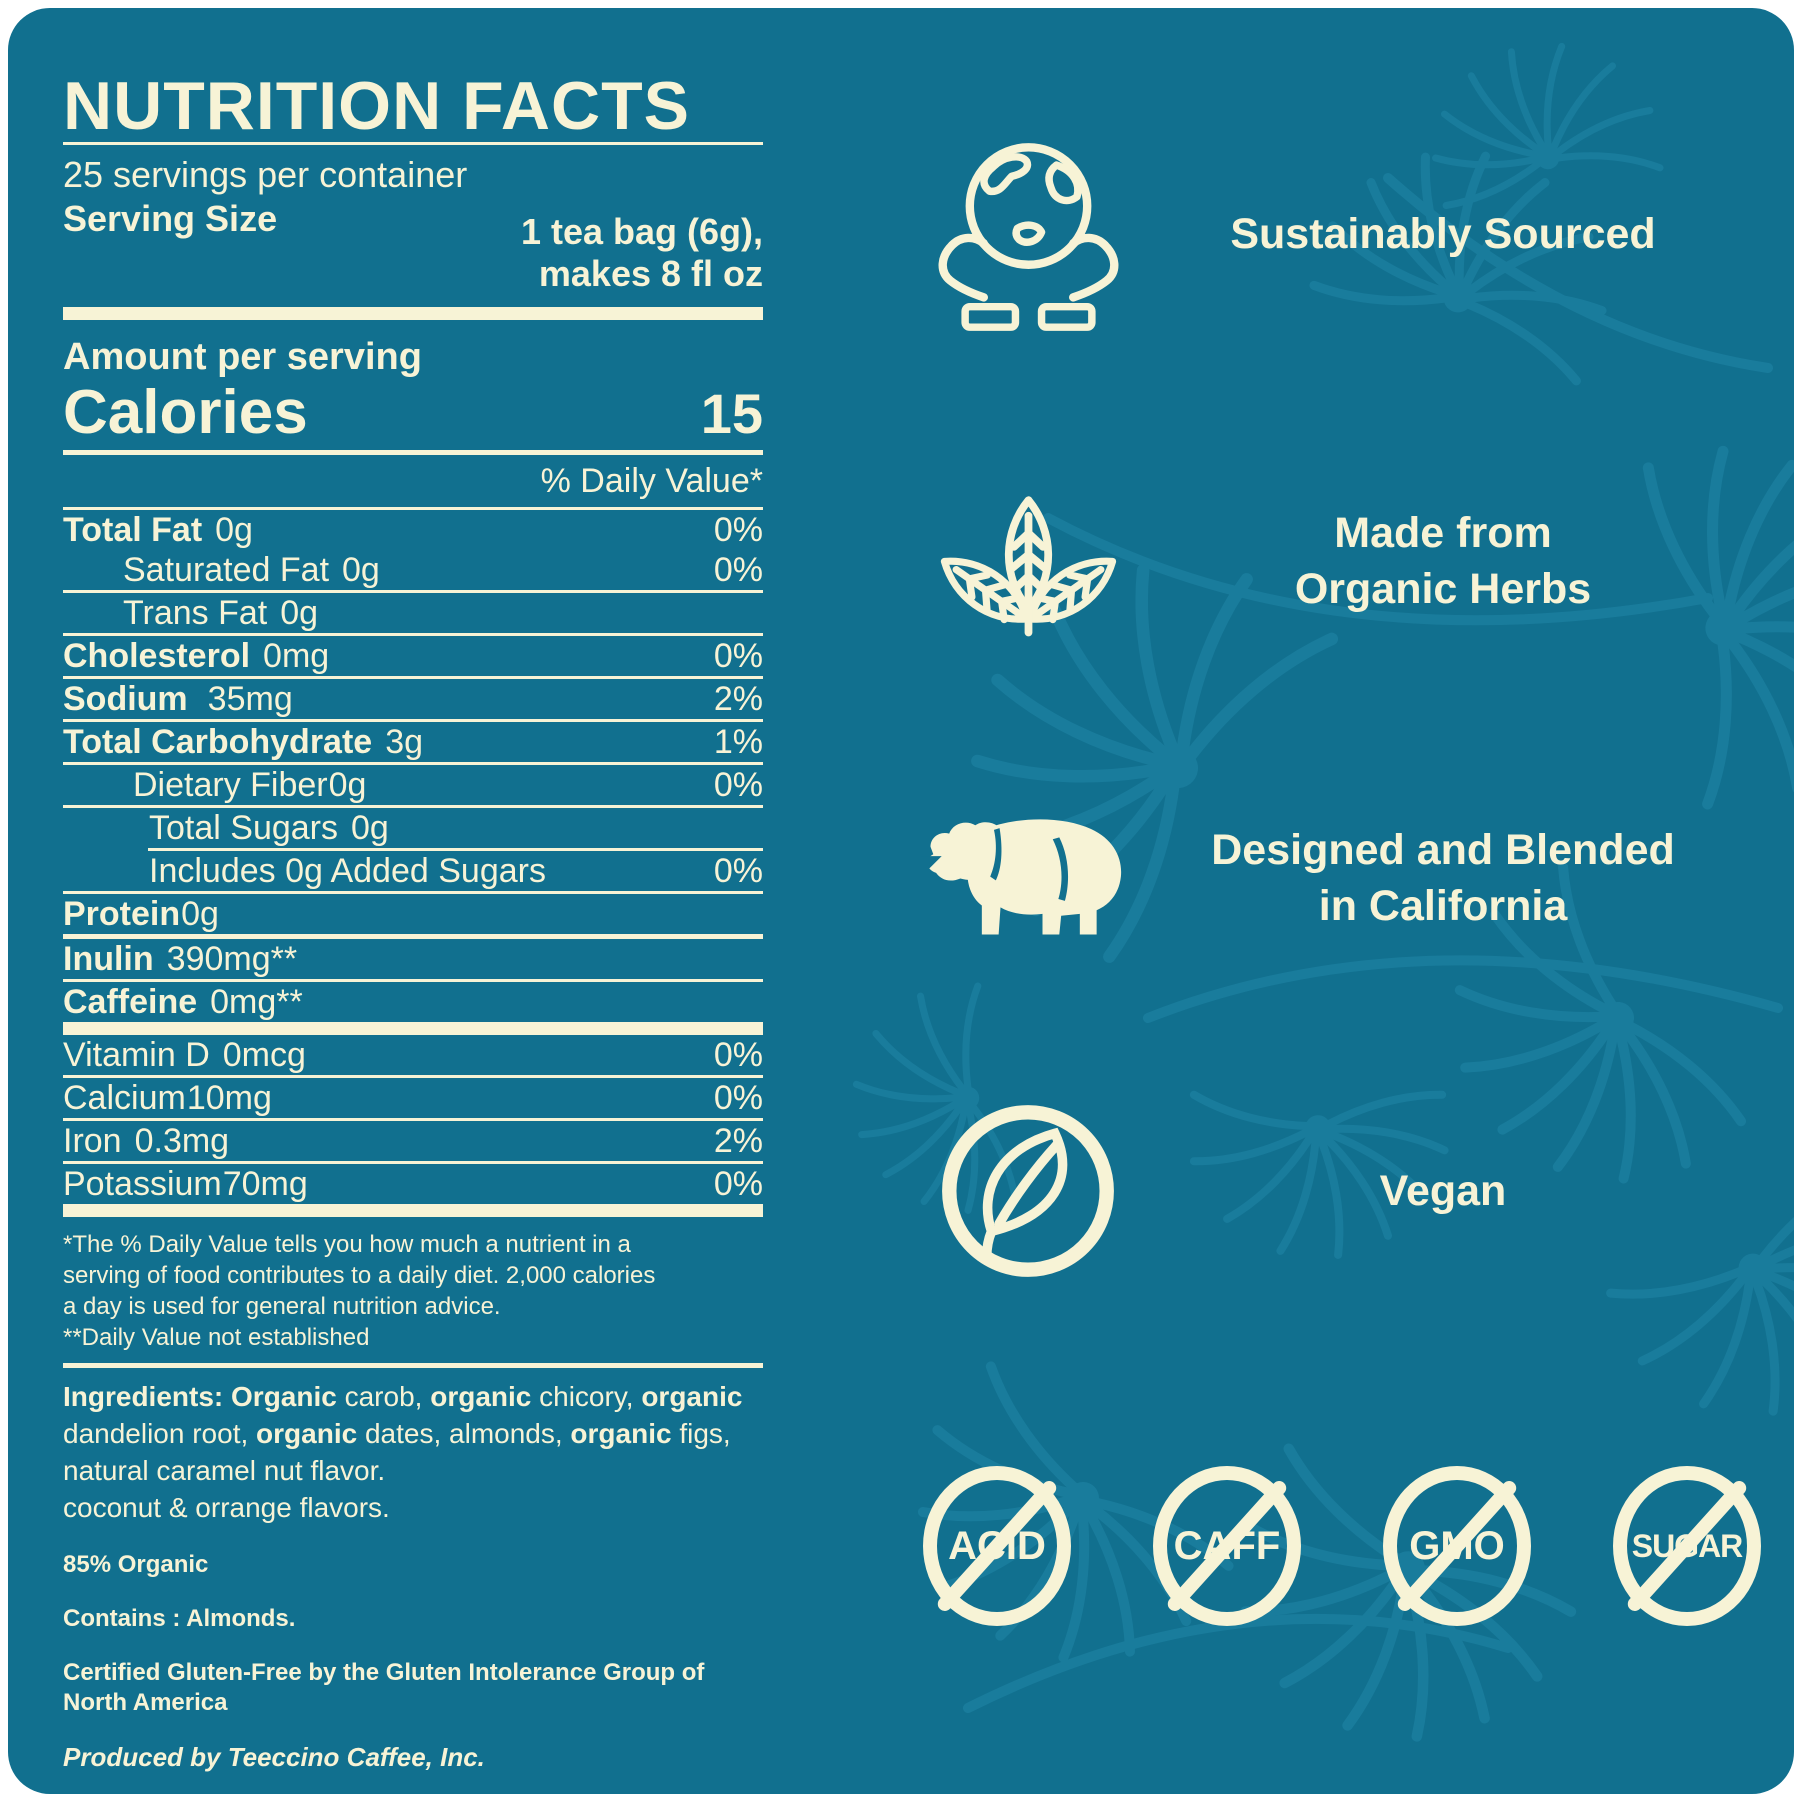 This screenshot has height=1804, width=1802. Describe the element at coordinates (413, 613) in the screenshot. I see `nutrient-row-trans-fat: Trans Fat 0g` at that location.